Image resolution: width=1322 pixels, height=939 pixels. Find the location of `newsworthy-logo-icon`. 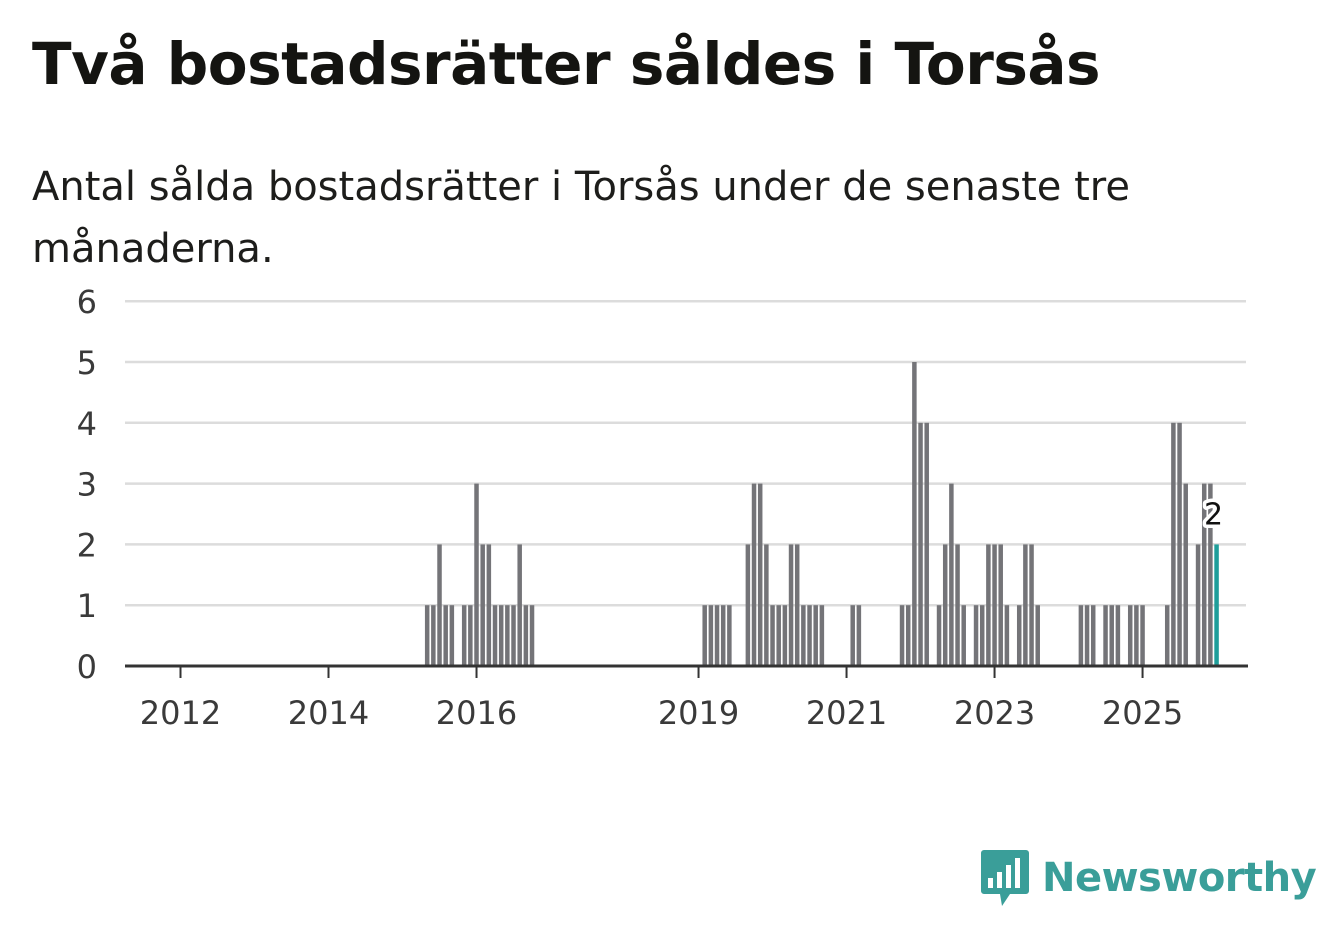

newsworthy-logo-icon is located at coordinates (1005, 878).